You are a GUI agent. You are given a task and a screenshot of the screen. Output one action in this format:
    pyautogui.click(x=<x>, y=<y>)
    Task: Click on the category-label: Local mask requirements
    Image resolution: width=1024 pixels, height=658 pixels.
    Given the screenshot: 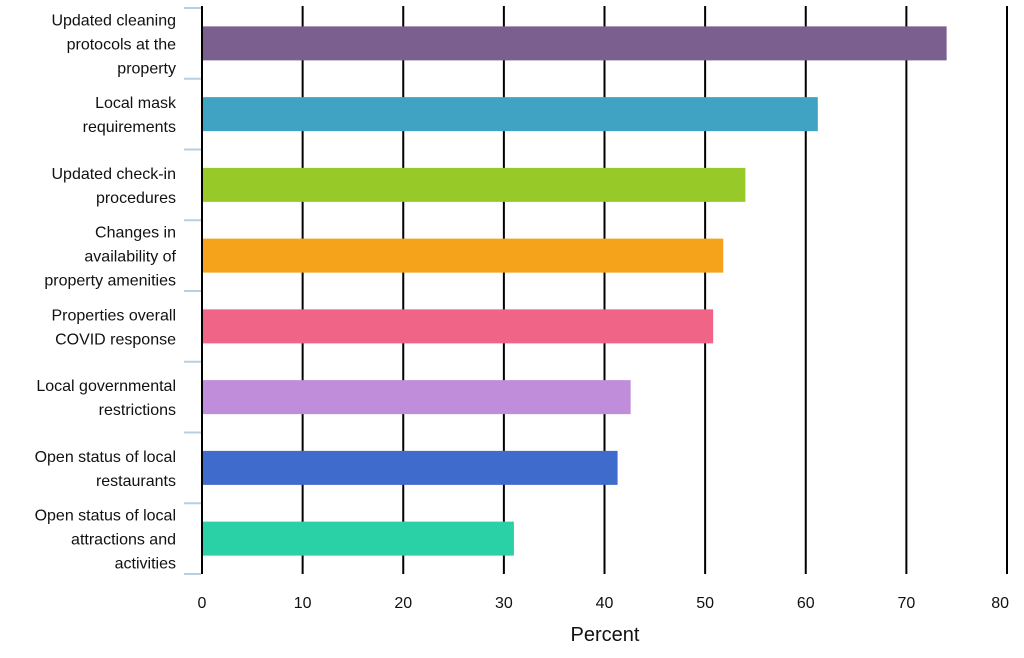 What is the action you would take?
    pyautogui.click(x=130, y=115)
    